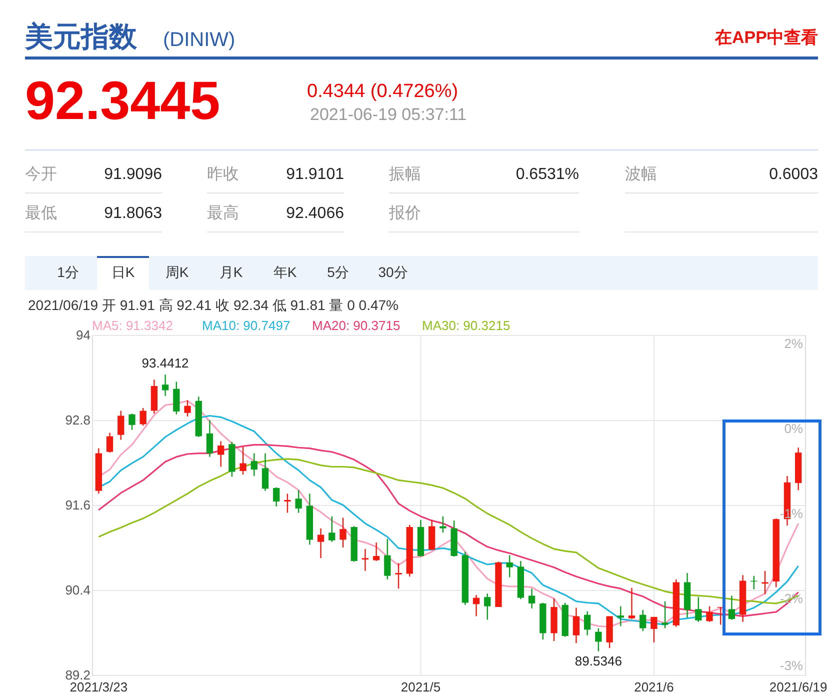 Image resolution: width=834 pixels, height=696 pixels. What do you see at coordinates (99, 687) in the screenshot?
I see `x-tick-label: 2021/3/23` at bounding box center [99, 687].